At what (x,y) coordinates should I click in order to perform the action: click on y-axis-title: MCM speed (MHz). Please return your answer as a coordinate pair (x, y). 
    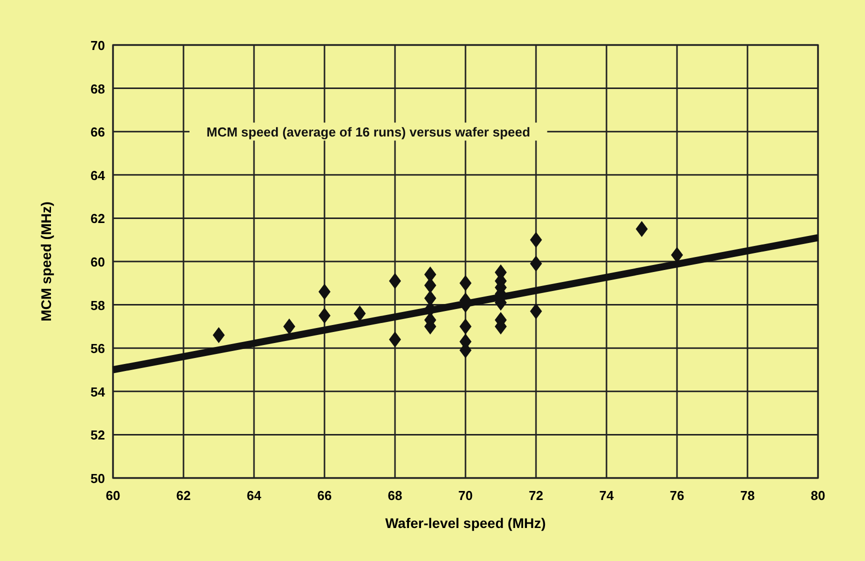
    Looking at the image, I should click on (46, 262).